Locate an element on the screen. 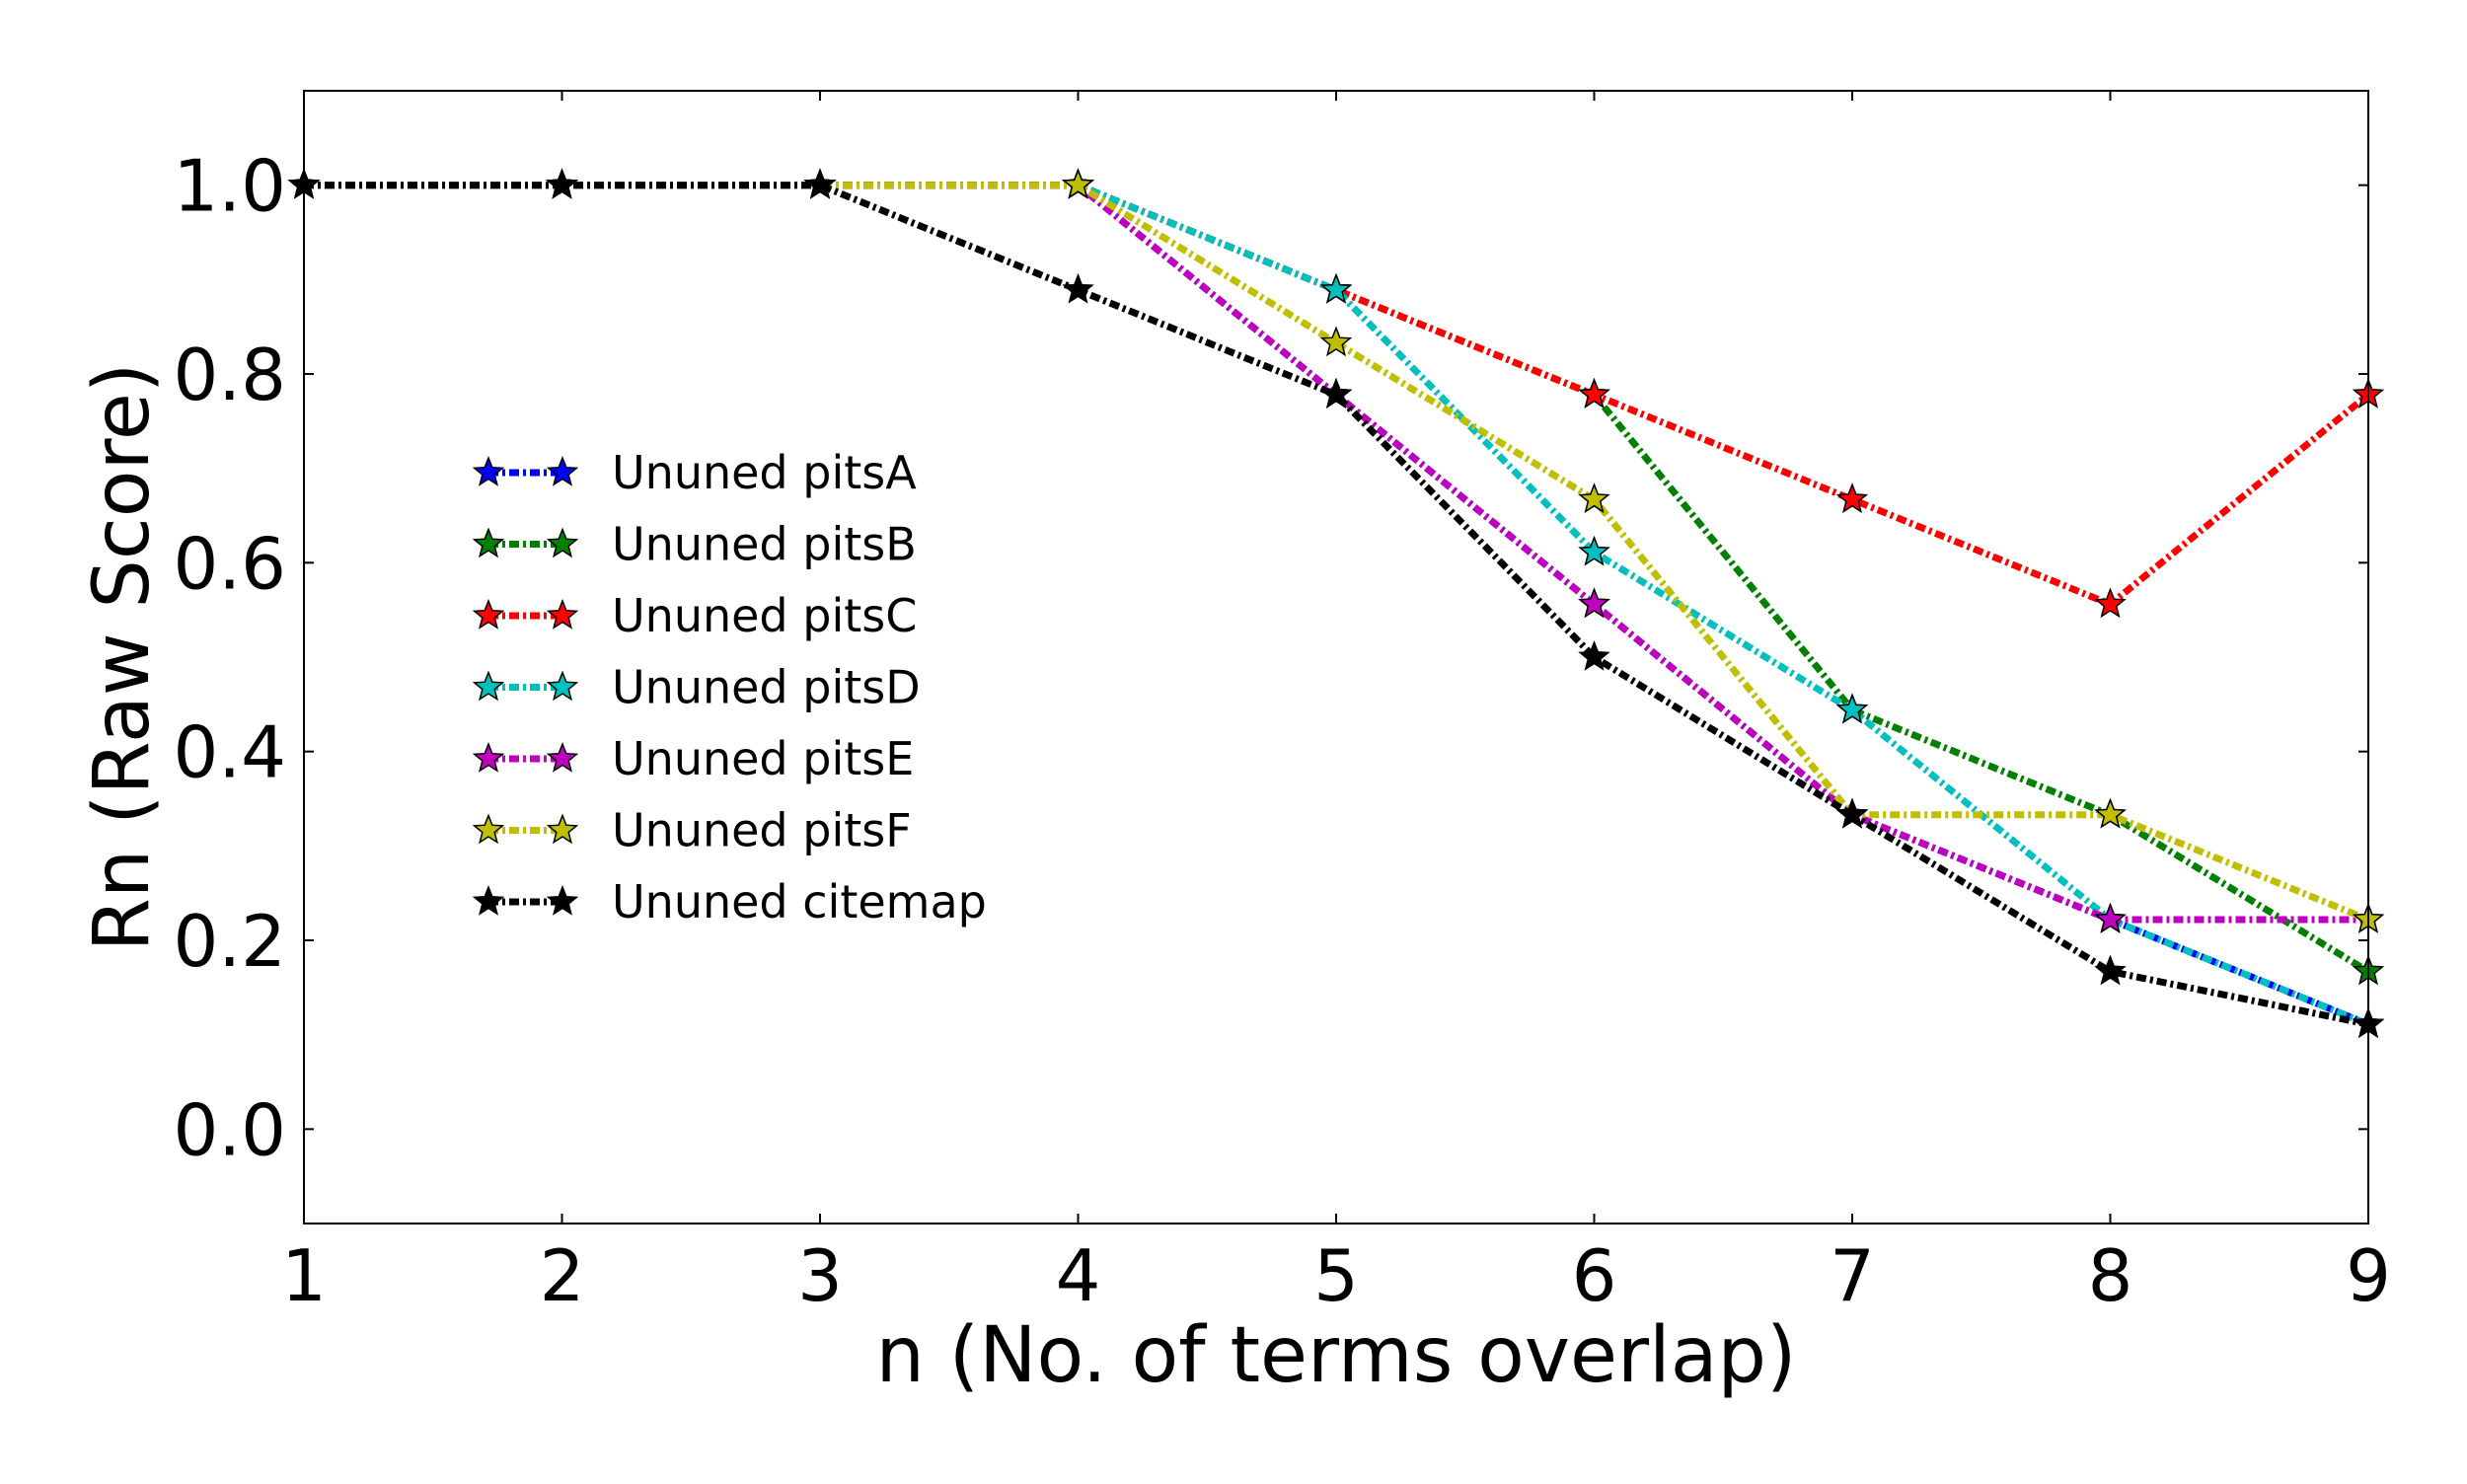 The width and height of the screenshot is (2467, 1484). x-tick-label: 4 is located at coordinates (1078, 1275).